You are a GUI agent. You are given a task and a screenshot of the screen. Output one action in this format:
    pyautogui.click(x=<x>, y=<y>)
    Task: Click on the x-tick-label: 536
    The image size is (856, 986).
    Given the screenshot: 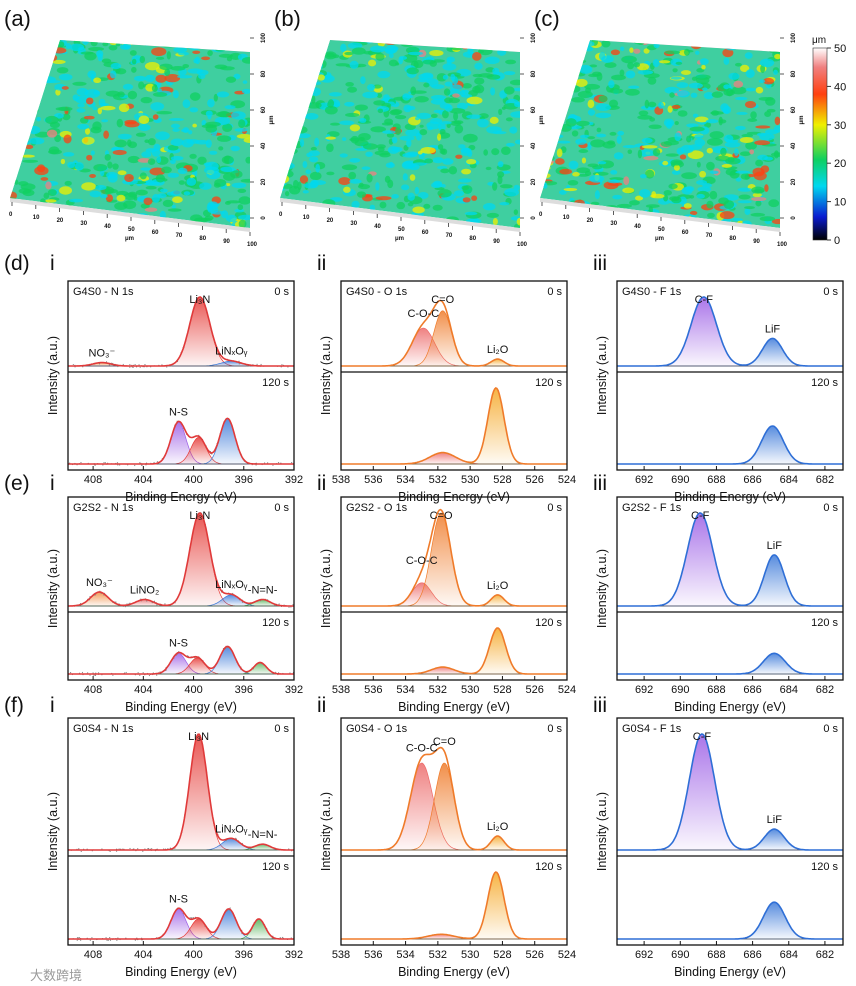 What is the action you would take?
    pyautogui.click(x=373, y=955)
    